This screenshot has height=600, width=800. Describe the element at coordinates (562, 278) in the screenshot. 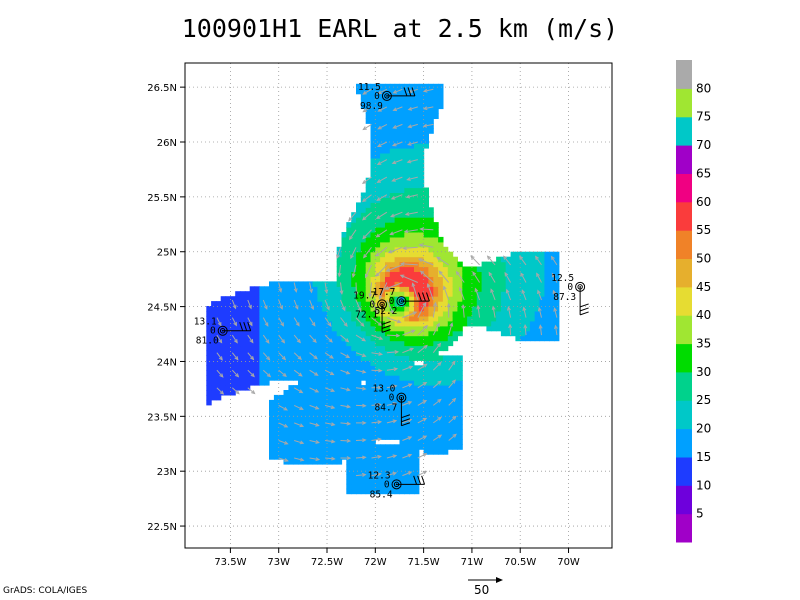

I see `dropsonde-top-value: 12.5` at that location.